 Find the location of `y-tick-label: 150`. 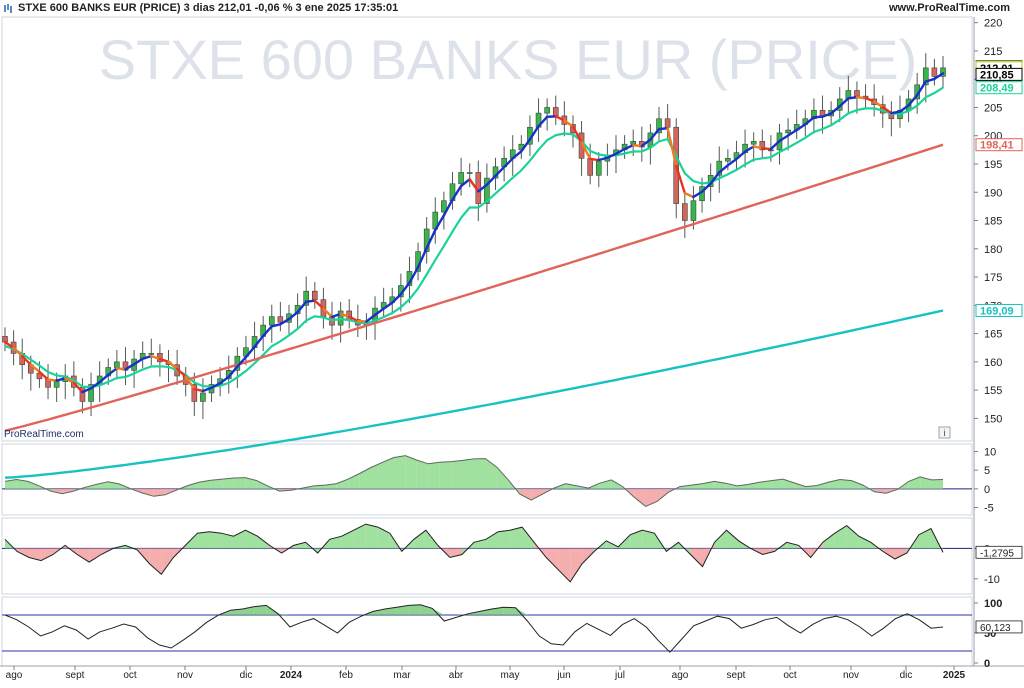

y-tick-label: 150 is located at coordinates (993, 419).